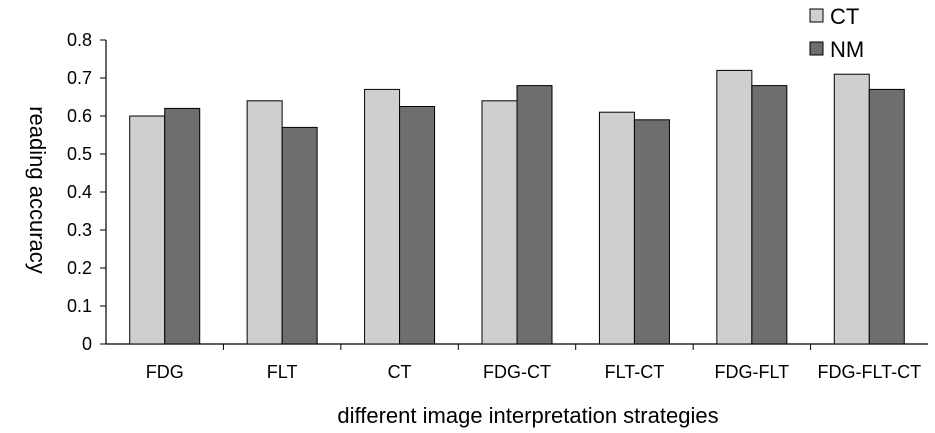 The image size is (935, 433). What do you see at coordinates (517, 372) in the screenshot?
I see `x-tick-label: FDG-CT` at bounding box center [517, 372].